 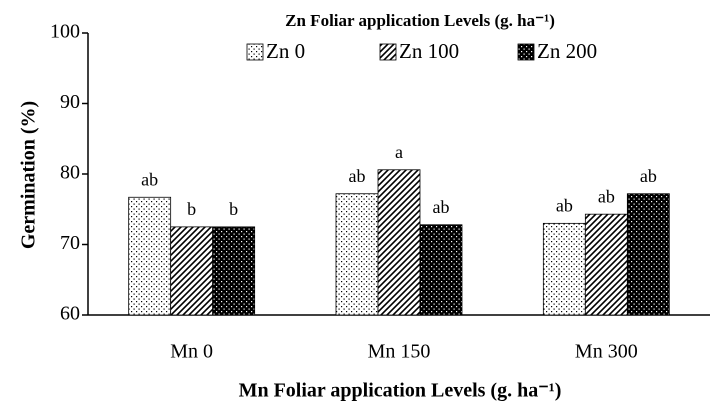 I want to click on y-tick-label: 100, so click(x=65, y=32).